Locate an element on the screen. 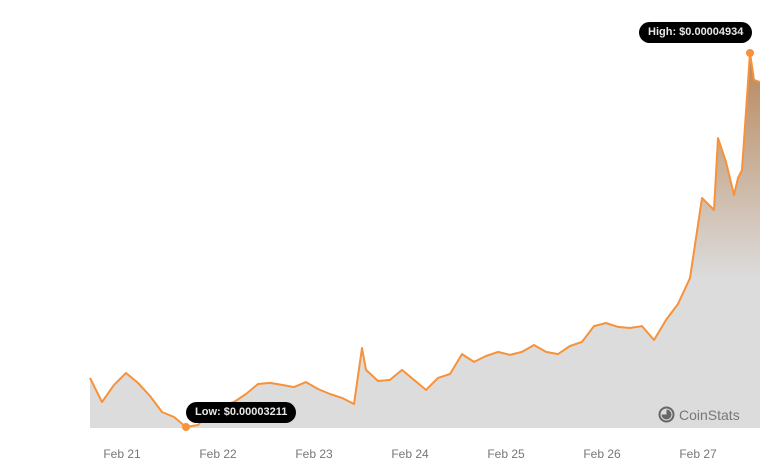  pie-chart-logo-icon is located at coordinates (666, 414).